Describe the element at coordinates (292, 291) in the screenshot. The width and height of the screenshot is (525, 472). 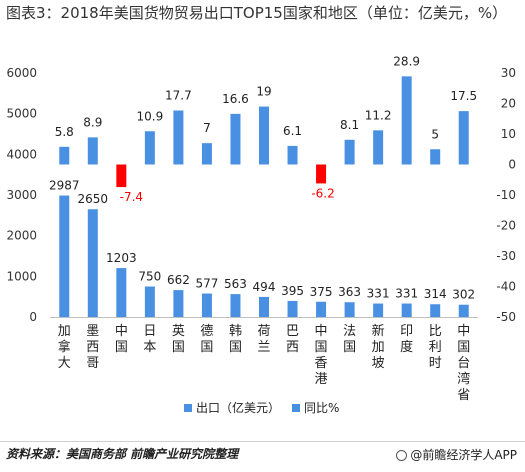
I see `export-value-label: 395` at that location.